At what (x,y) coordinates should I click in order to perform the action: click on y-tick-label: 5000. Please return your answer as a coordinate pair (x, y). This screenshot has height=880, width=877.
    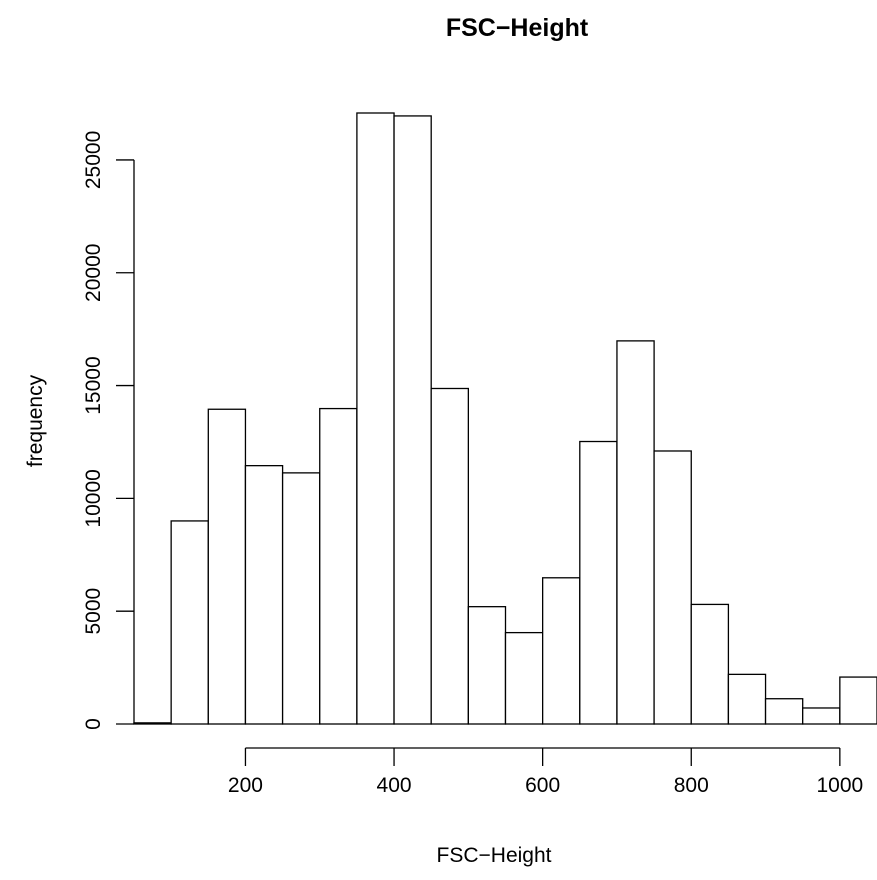
    Looking at the image, I should click on (93, 611).